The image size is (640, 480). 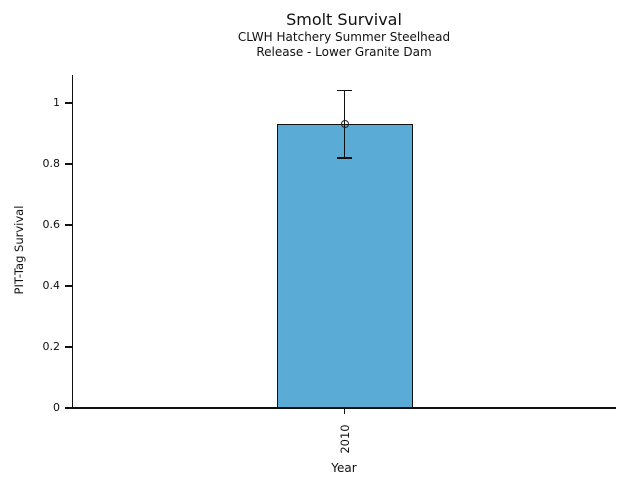 What do you see at coordinates (51, 285) in the screenshot?
I see `y-tick-label-0.4: 0.4` at bounding box center [51, 285].